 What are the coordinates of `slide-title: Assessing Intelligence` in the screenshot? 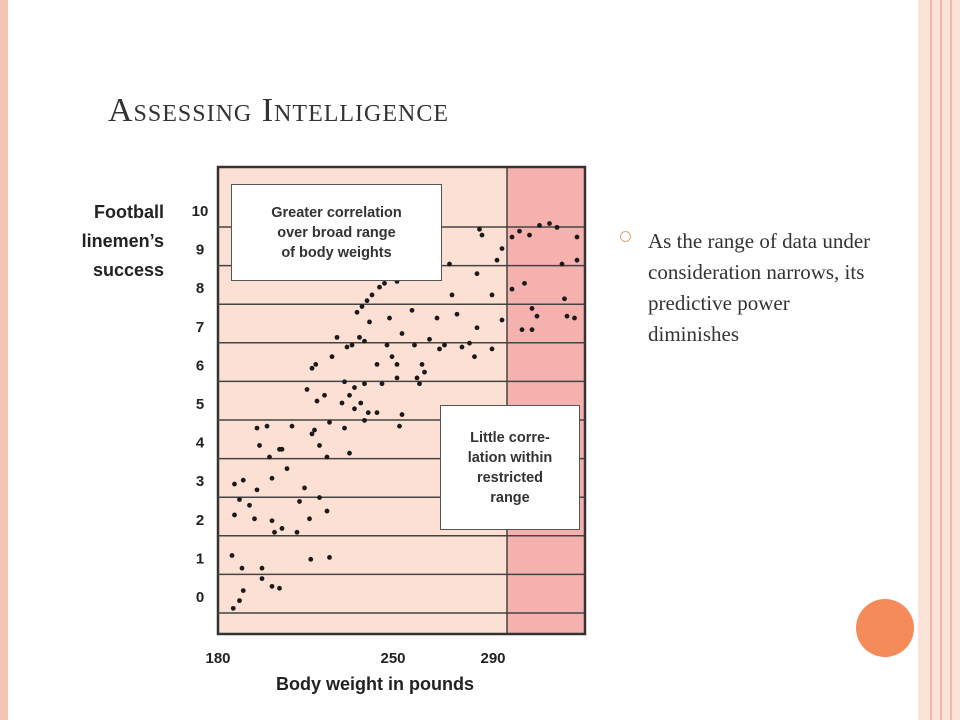 It's located at (279, 110).